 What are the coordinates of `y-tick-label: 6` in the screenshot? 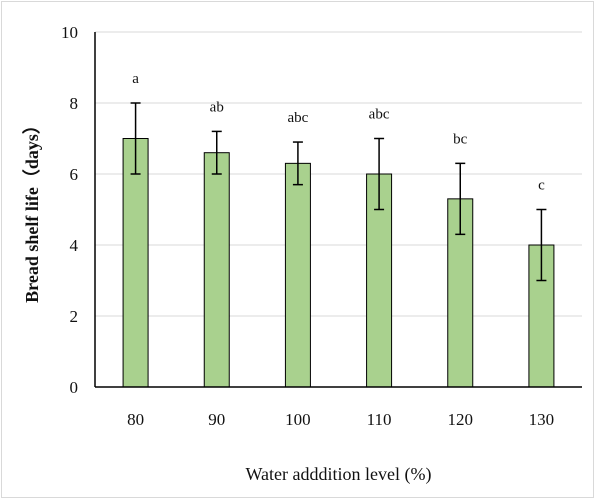 It's located at (74, 174).